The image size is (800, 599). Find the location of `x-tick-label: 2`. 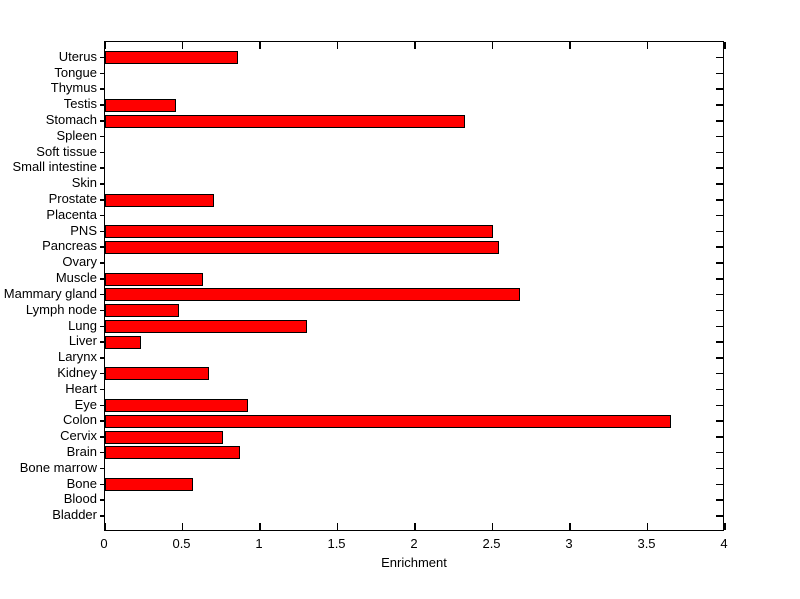

x-tick-label: 2 is located at coordinates (414, 543).